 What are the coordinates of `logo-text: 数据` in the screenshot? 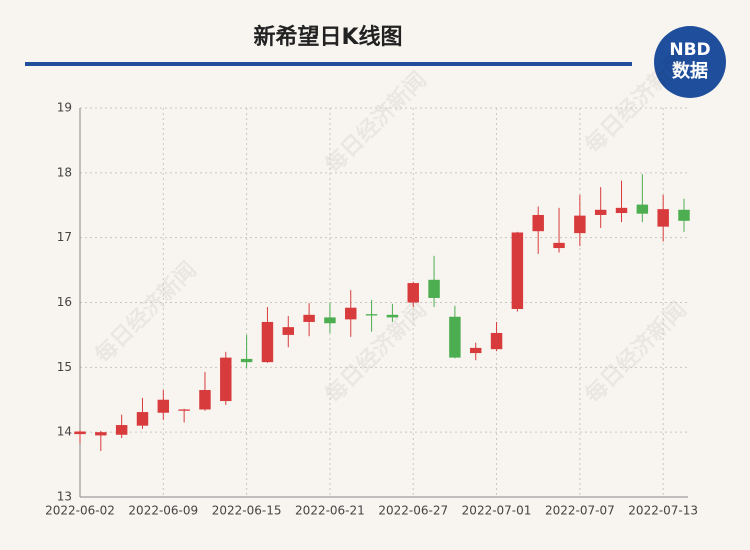 It's located at (690, 71).